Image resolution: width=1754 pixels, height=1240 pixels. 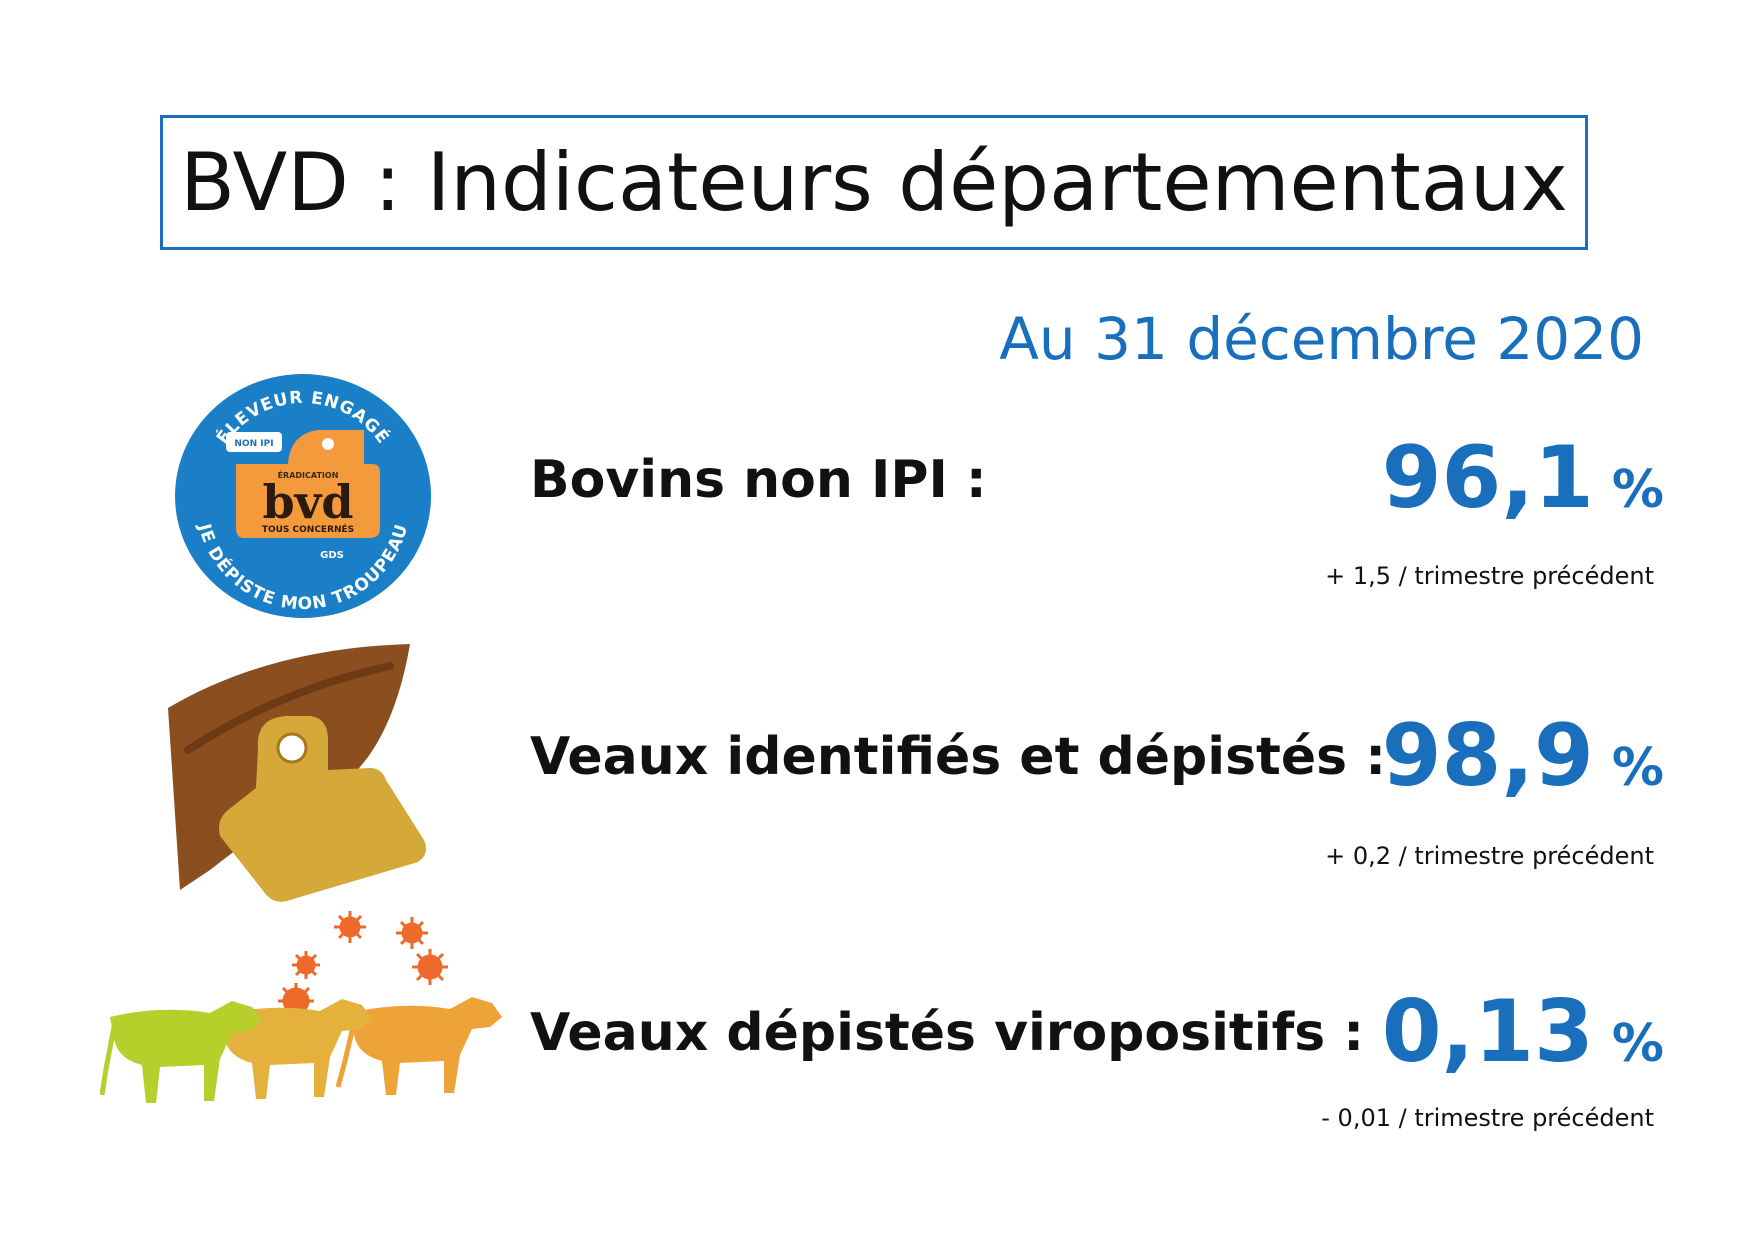 I want to click on indicator-change-bovins-non-ipi: + 1,5 / trimestre précédent, so click(x=1489, y=576).